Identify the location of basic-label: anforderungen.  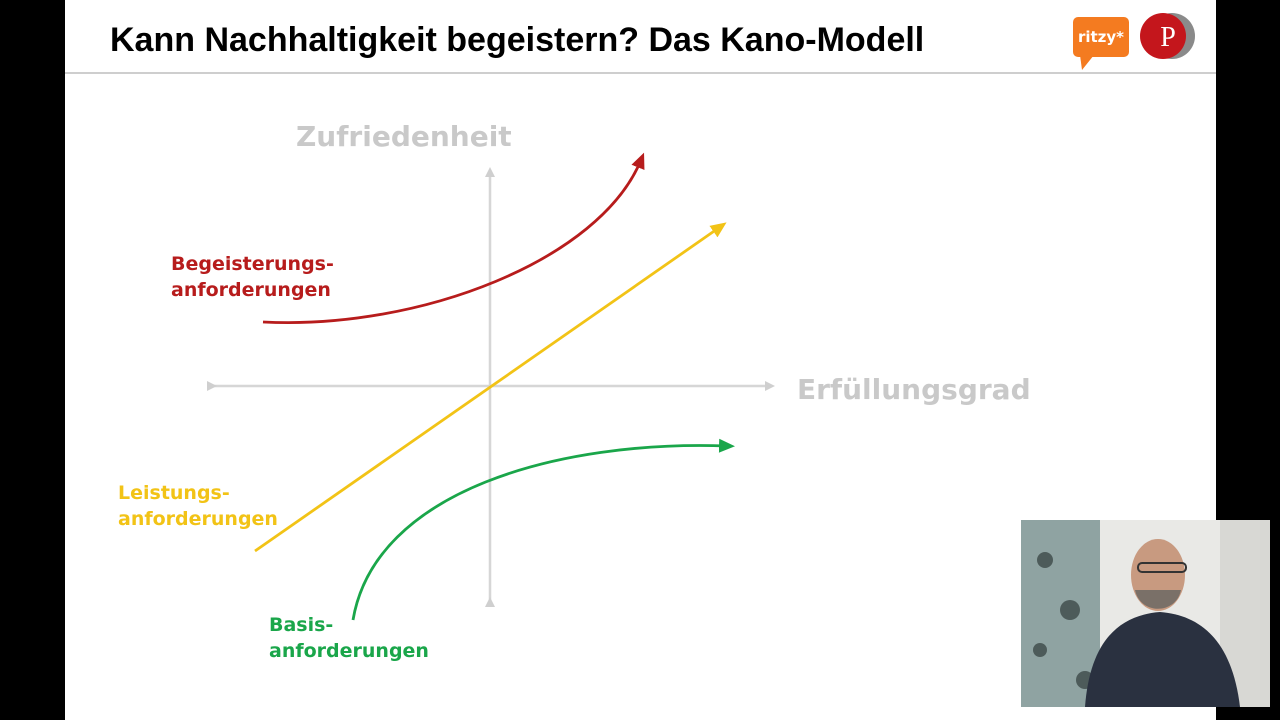
(349, 651).